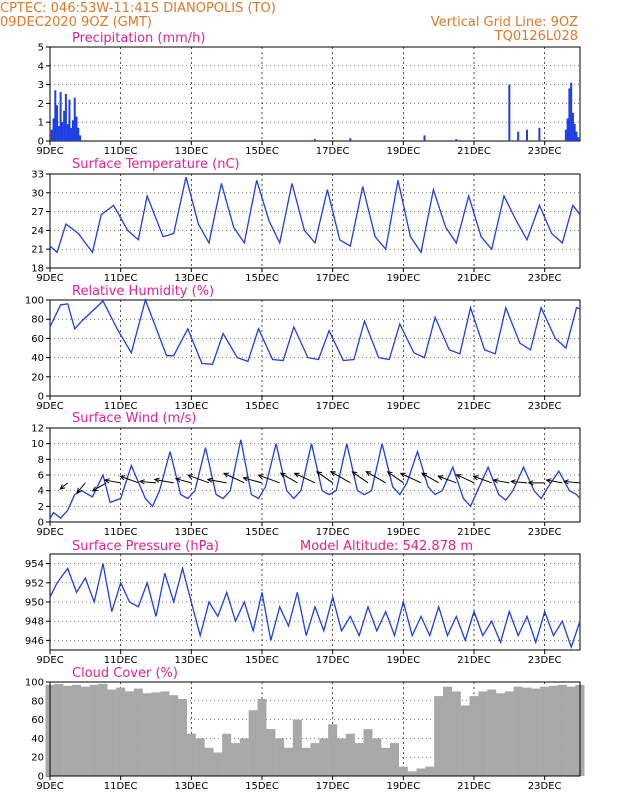  I want to click on header-grid-note: Vertical Grid Line: 9OZ, so click(504, 22).